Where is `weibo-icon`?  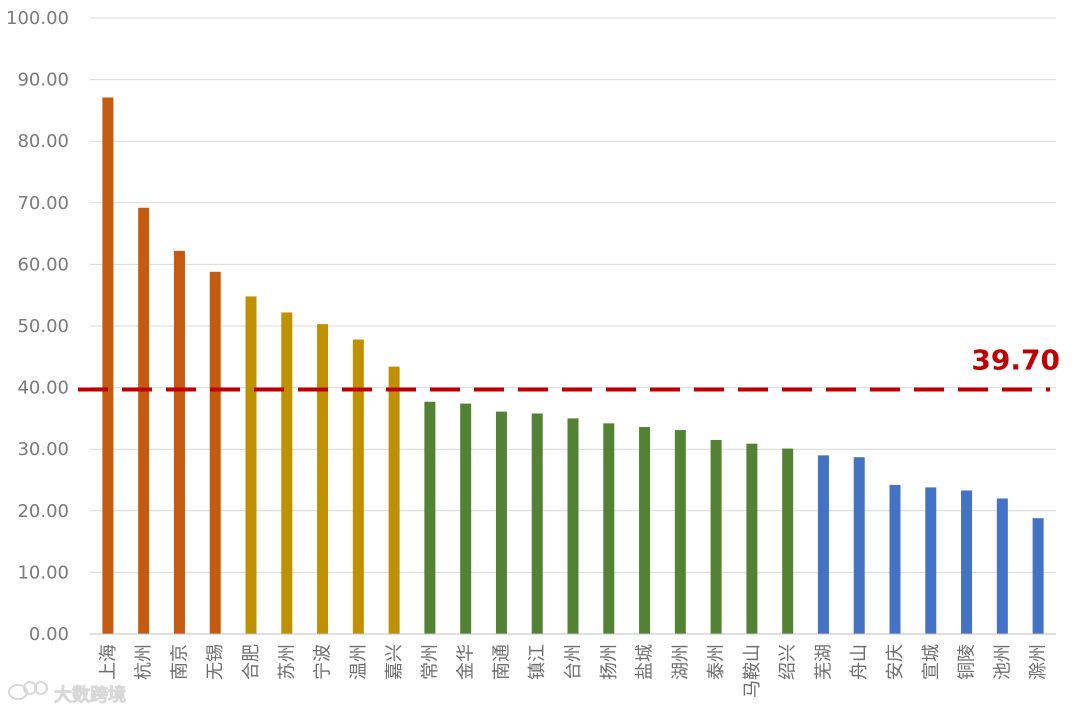
weibo-icon is located at coordinates (28, 690).